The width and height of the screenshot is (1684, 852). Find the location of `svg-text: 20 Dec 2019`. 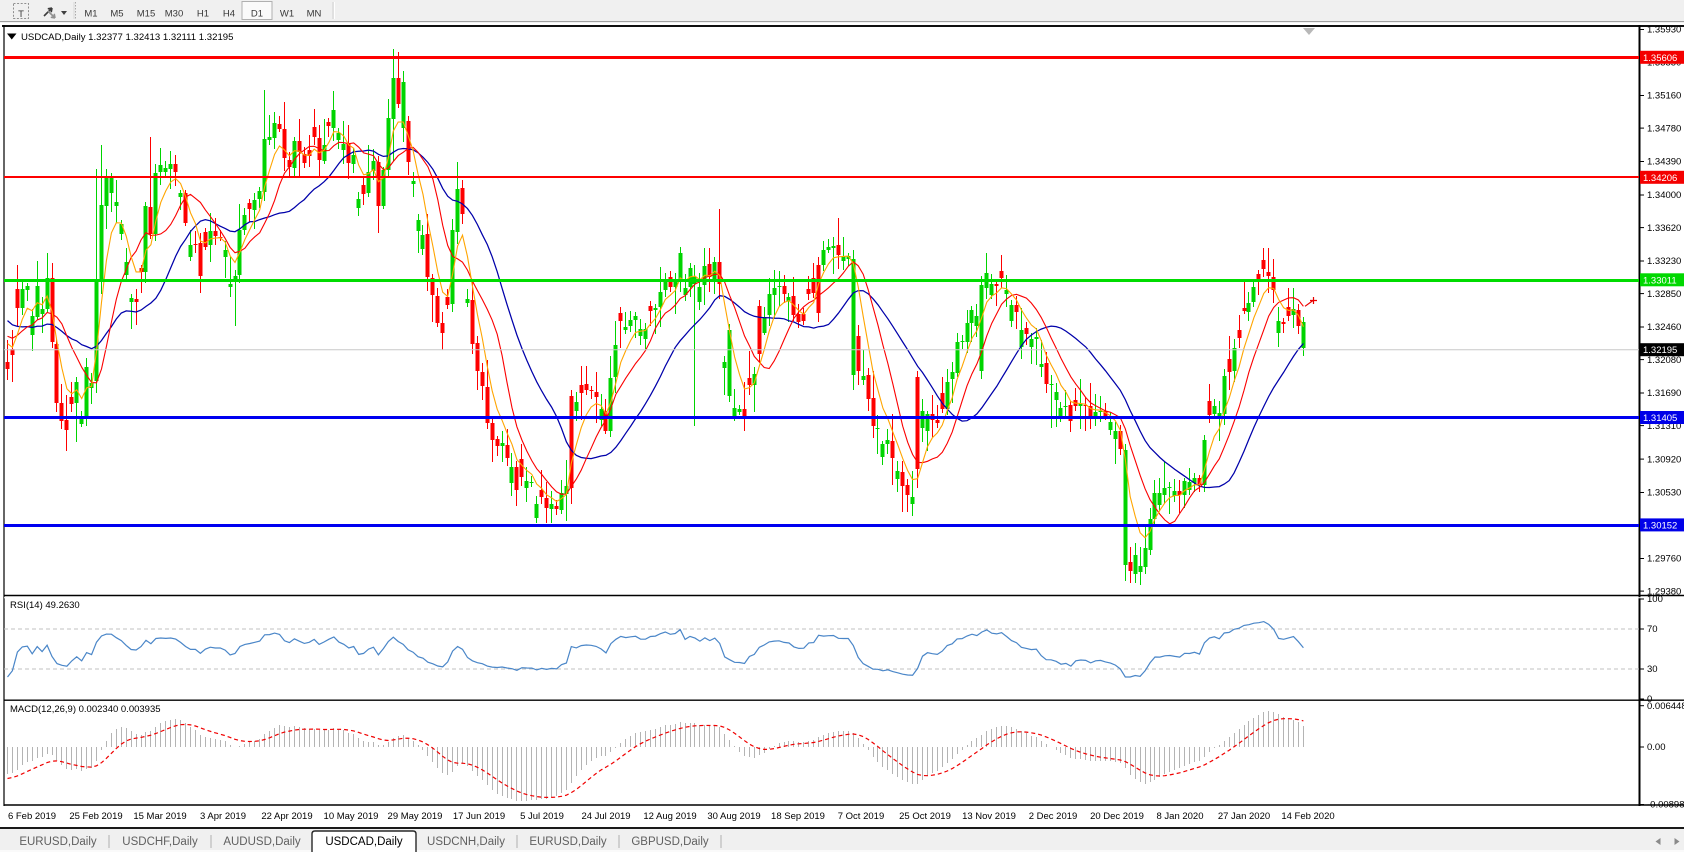

svg-text: 20 Dec 2019 is located at coordinates (1117, 816).